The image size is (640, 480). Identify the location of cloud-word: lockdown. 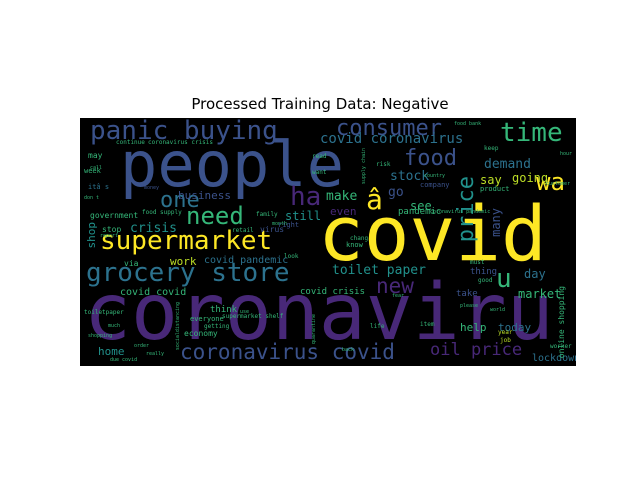
(554, 358).